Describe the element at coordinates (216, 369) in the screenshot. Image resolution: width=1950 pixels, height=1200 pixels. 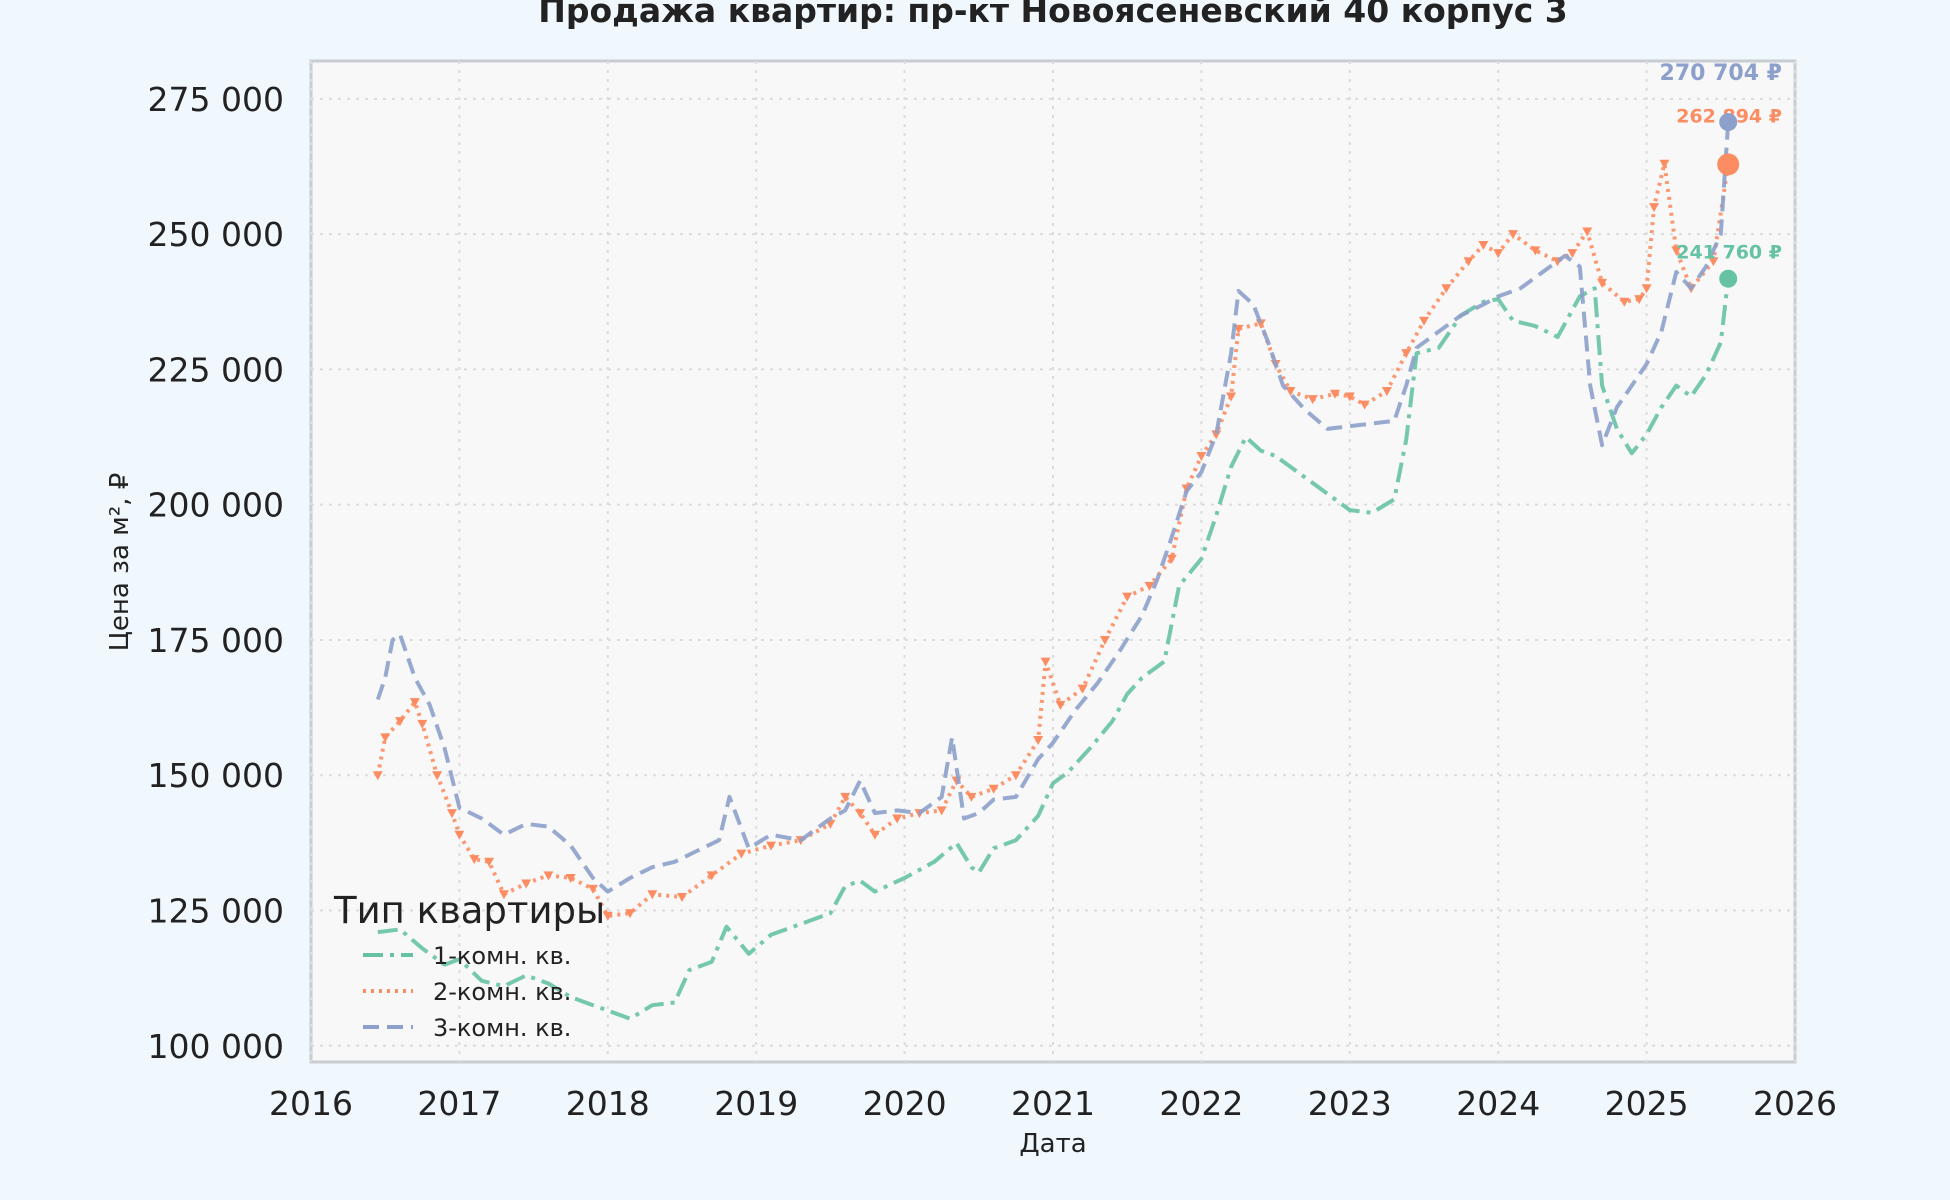
I see `y-tick-label: 225 000` at that location.